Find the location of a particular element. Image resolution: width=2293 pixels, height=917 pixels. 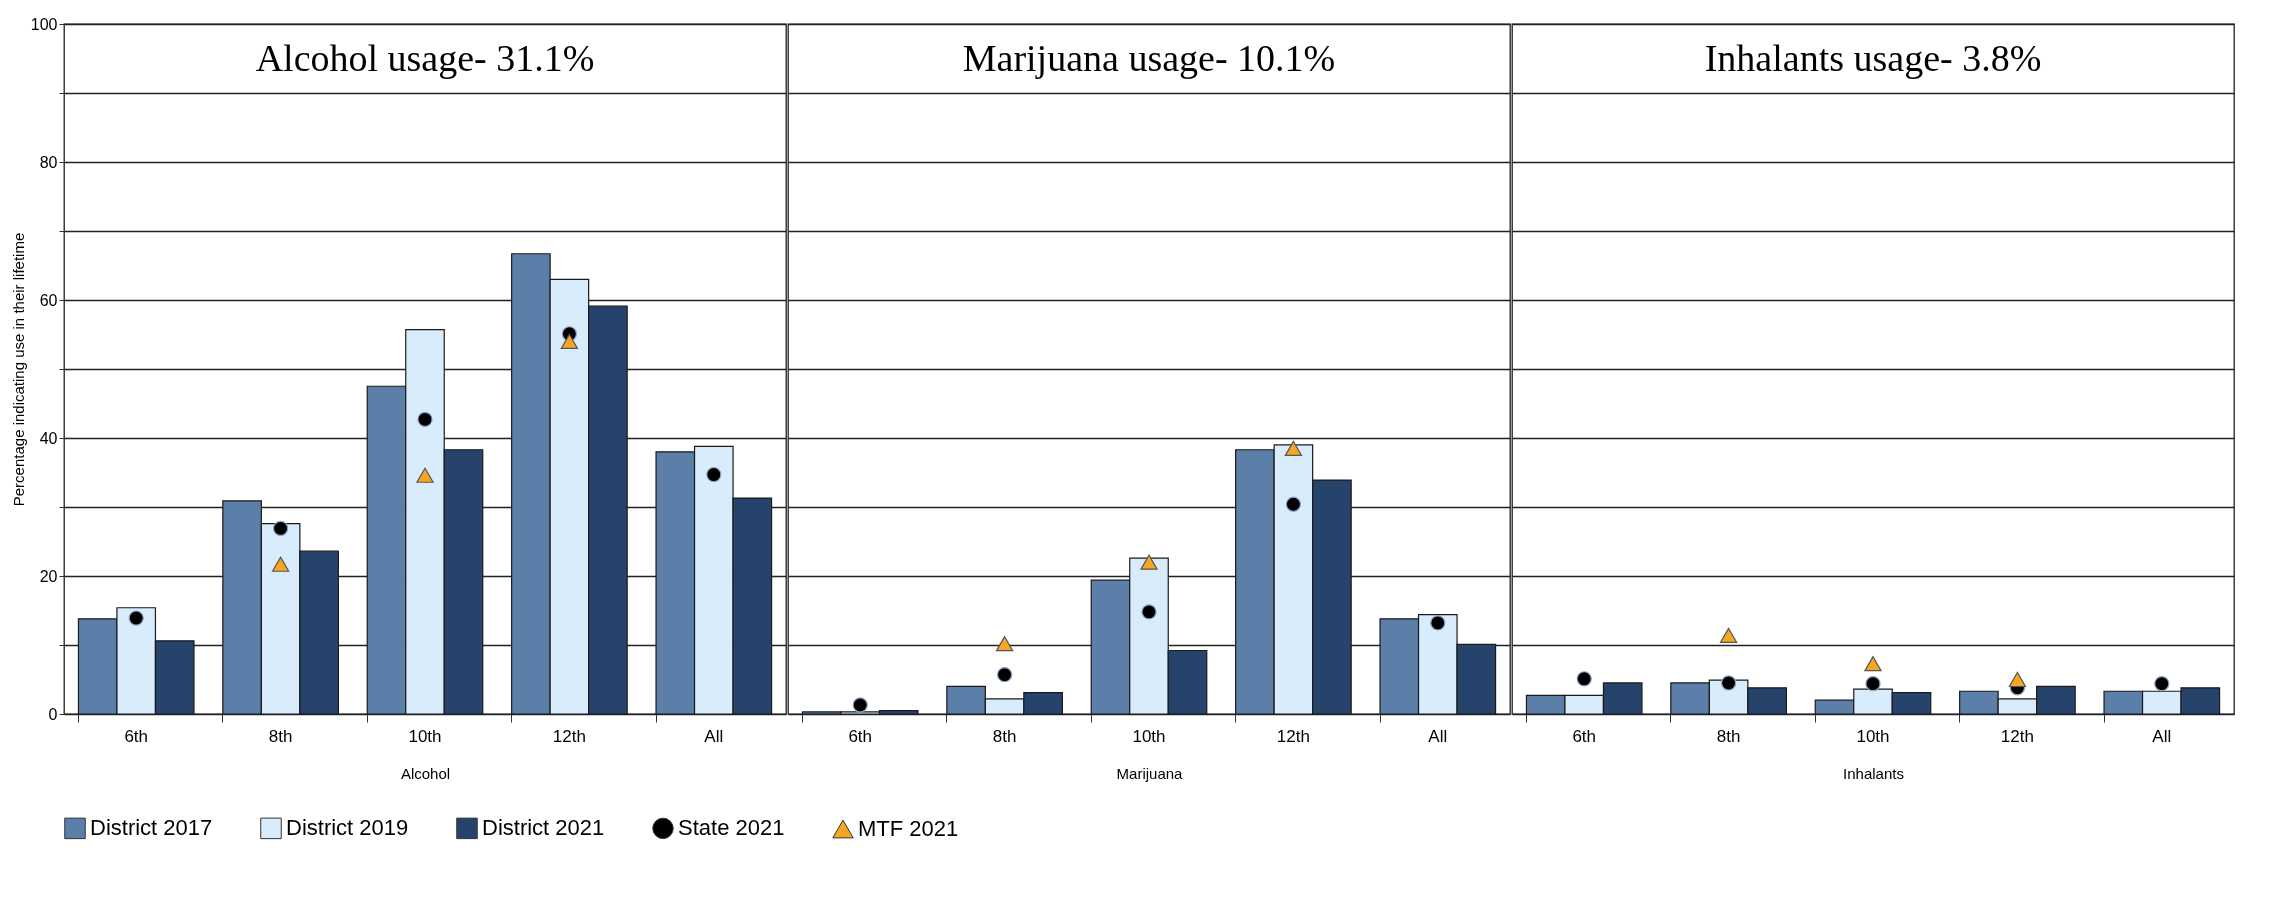

x-axis-title: Inhalants is located at coordinates (1873, 773).